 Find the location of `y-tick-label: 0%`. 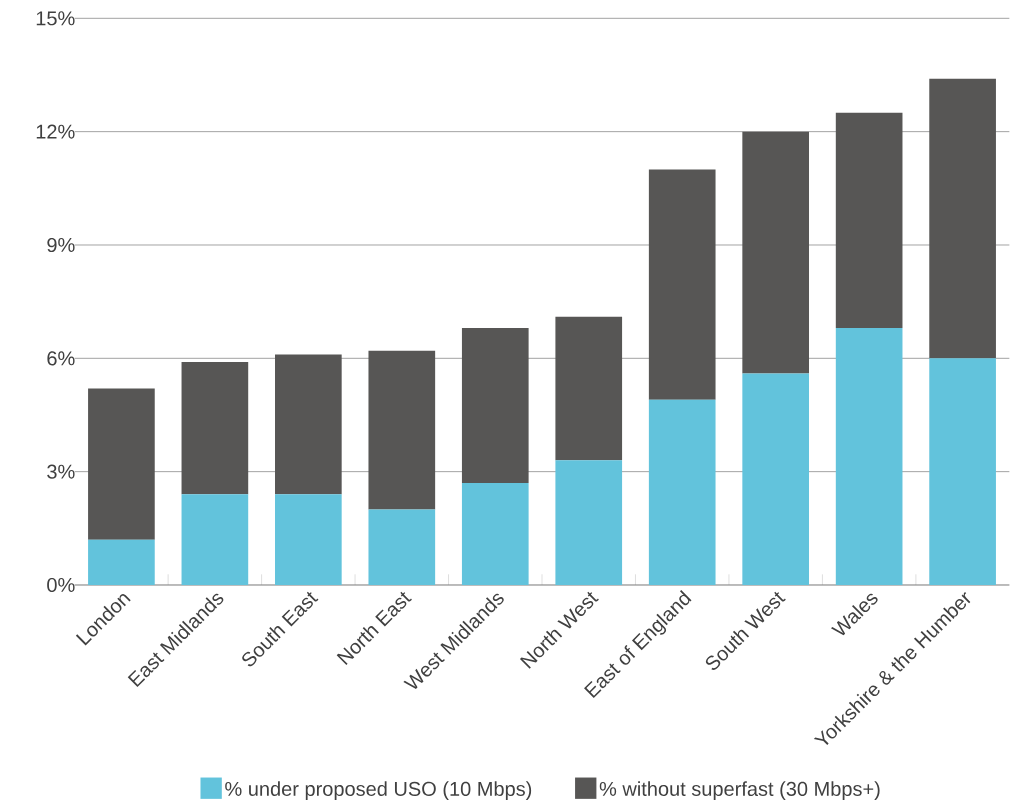

y-tick-label: 0% is located at coordinates (61, 585).